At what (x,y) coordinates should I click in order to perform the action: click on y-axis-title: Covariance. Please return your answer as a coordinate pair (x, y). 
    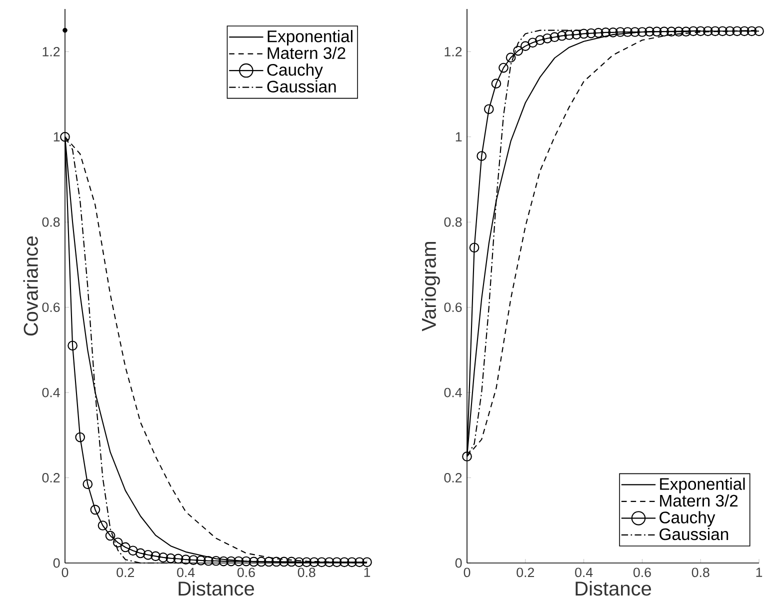
    Looking at the image, I should click on (30, 286).